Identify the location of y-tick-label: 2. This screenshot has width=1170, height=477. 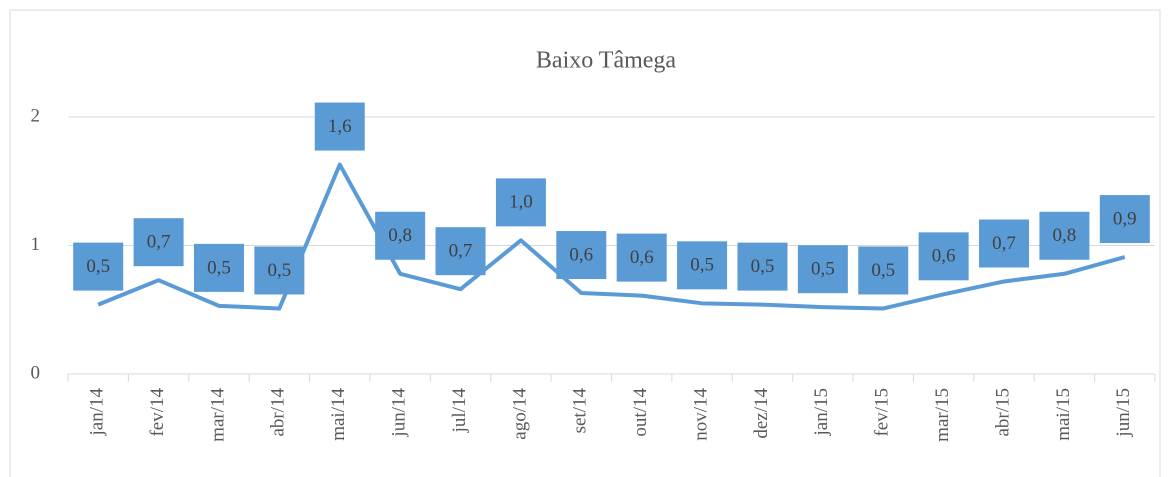
(36, 115).